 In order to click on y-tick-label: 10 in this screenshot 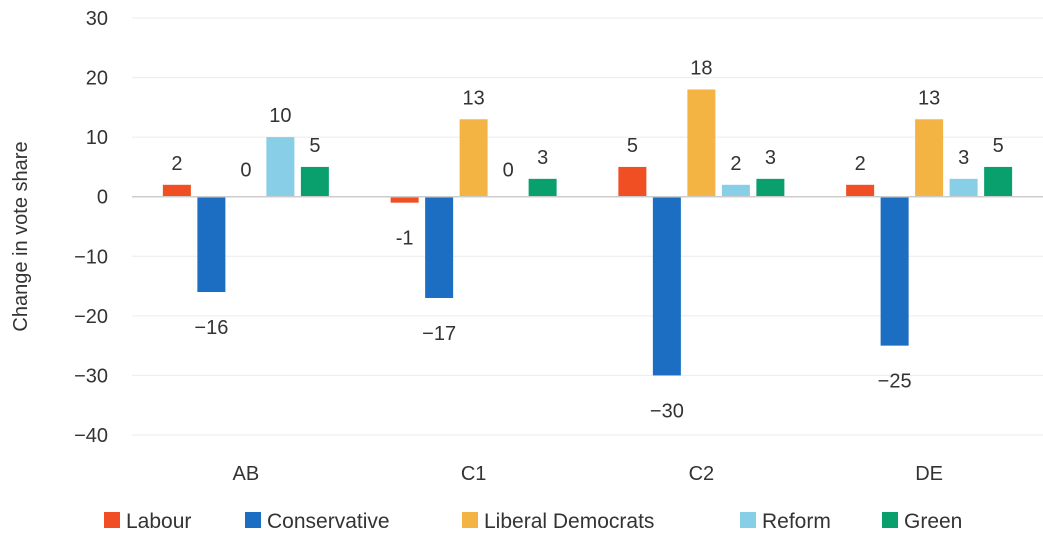, I will do `click(97, 138)`.